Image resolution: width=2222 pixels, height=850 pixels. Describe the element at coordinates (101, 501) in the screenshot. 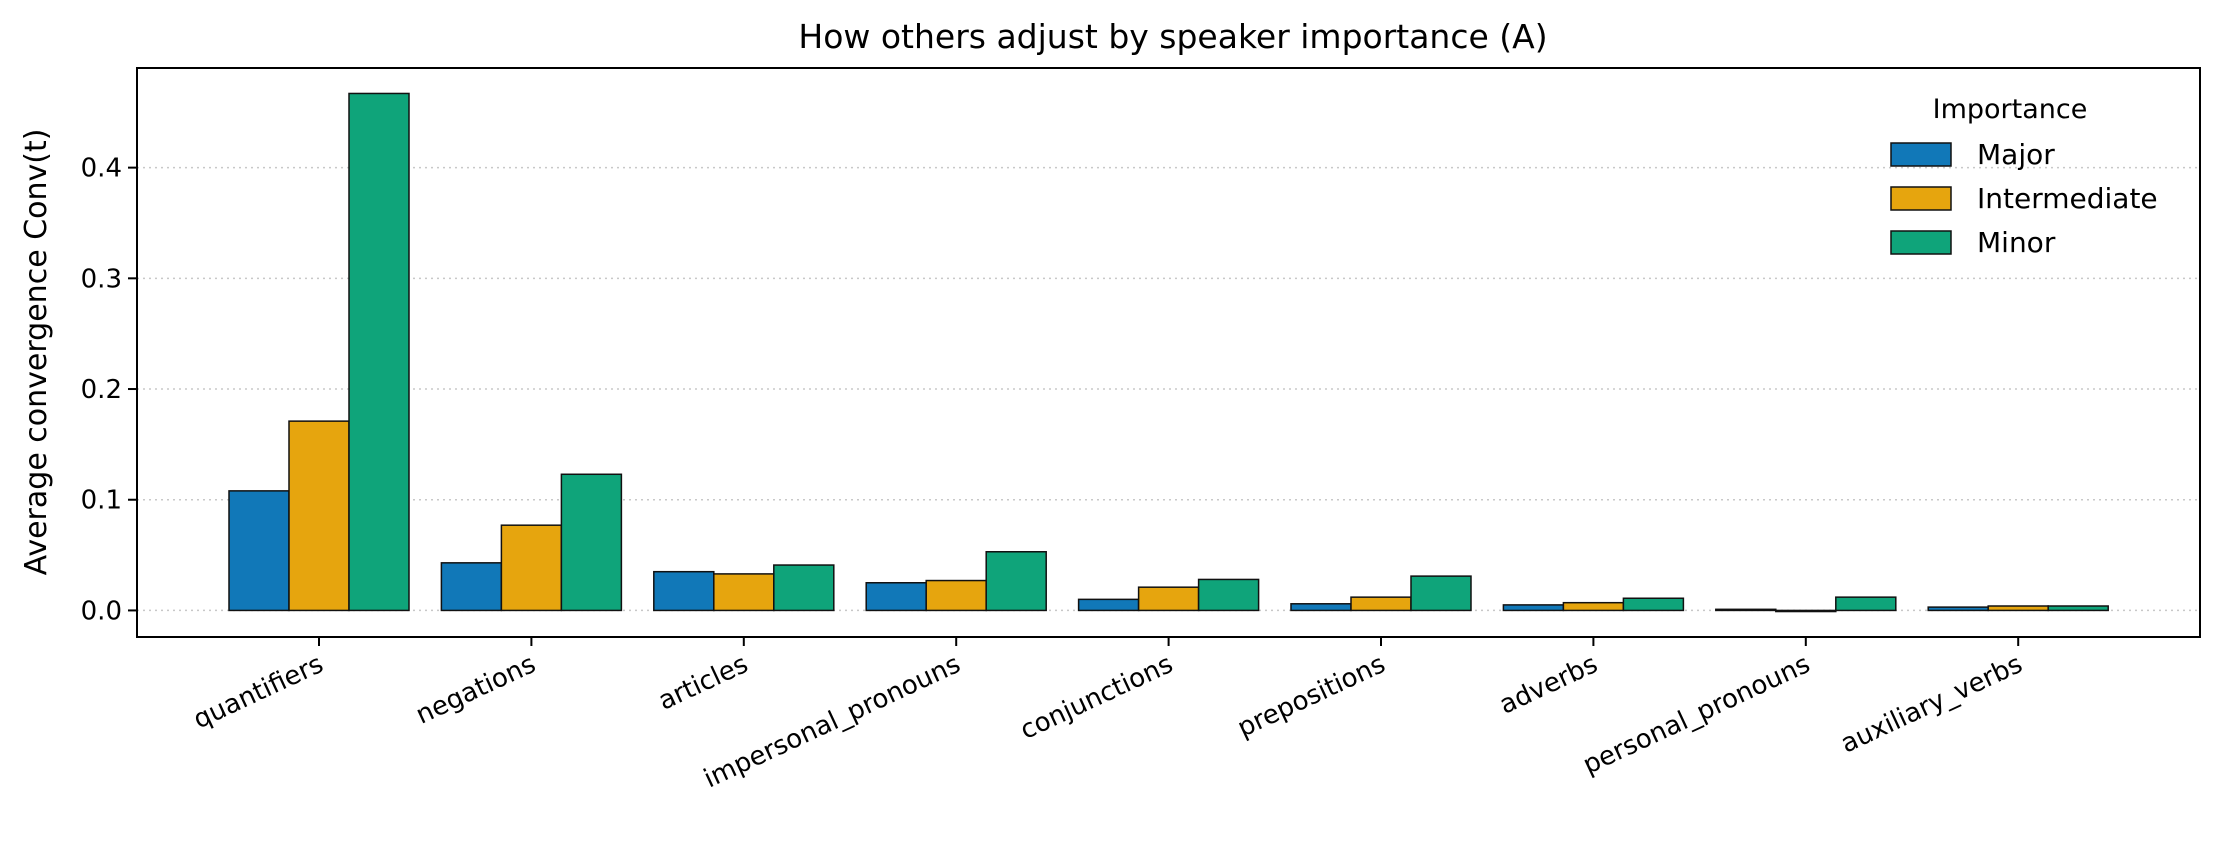

I see `y-tick-label: 0.1` at that location.